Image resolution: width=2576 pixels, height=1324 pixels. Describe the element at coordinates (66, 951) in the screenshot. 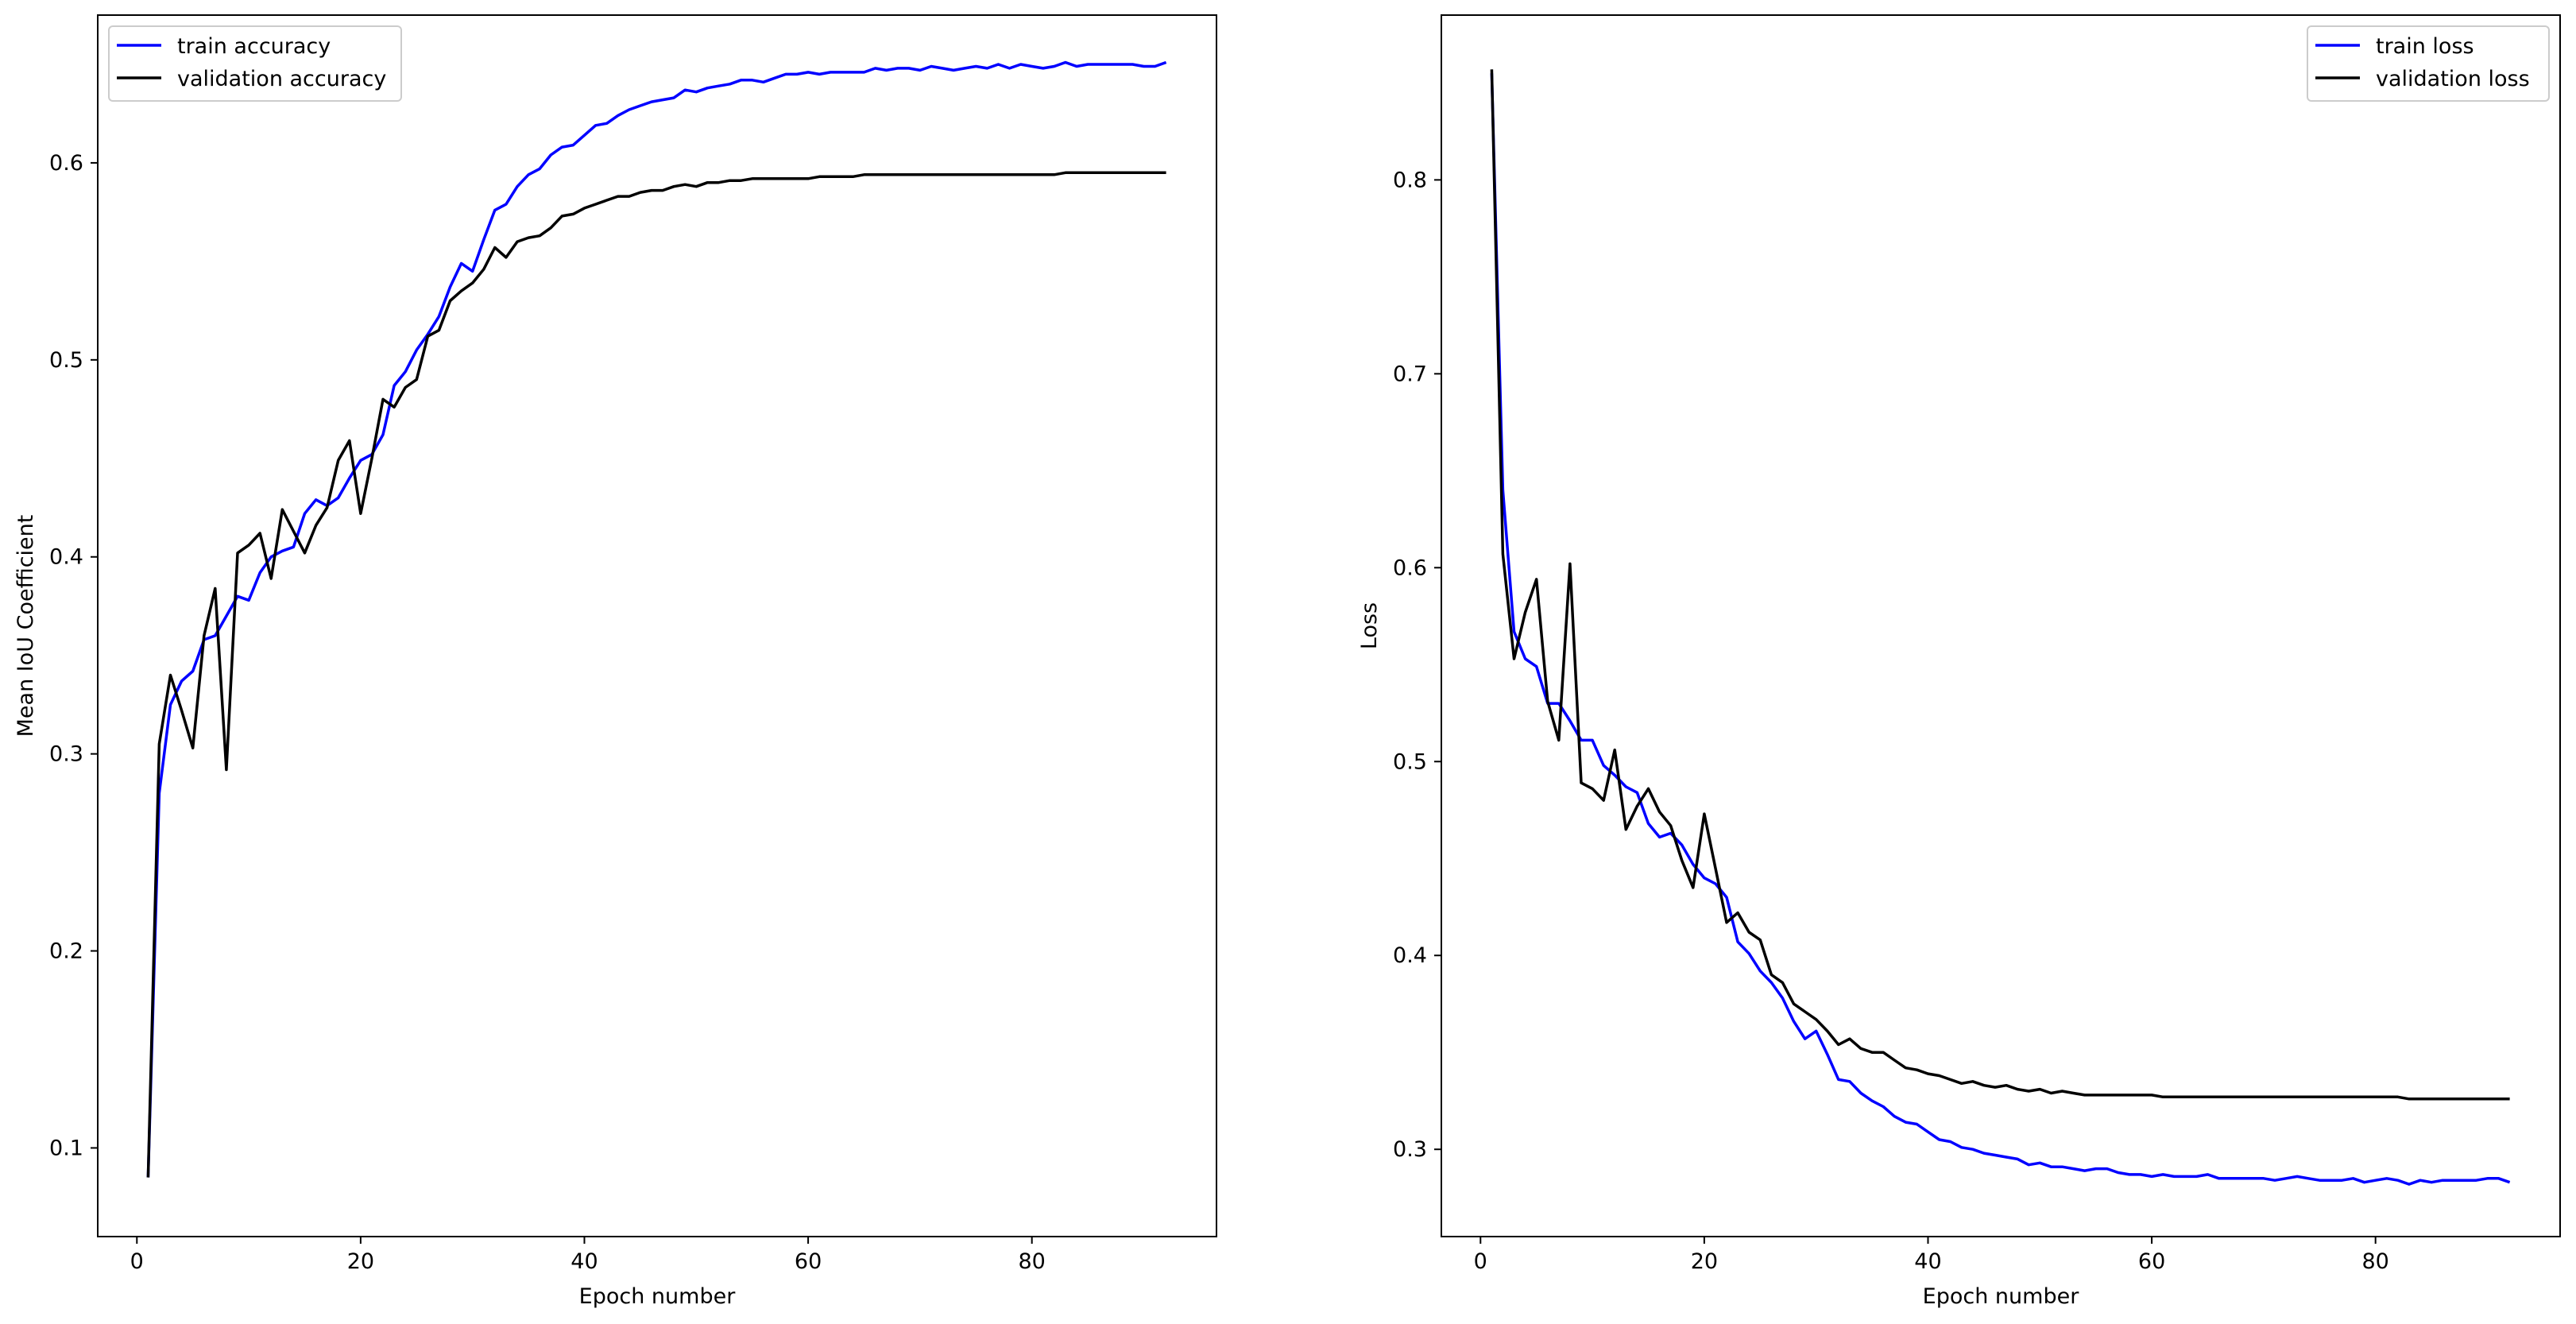

I see `accuracy-chart-y-tick-label-0.2: 0.2` at that location.